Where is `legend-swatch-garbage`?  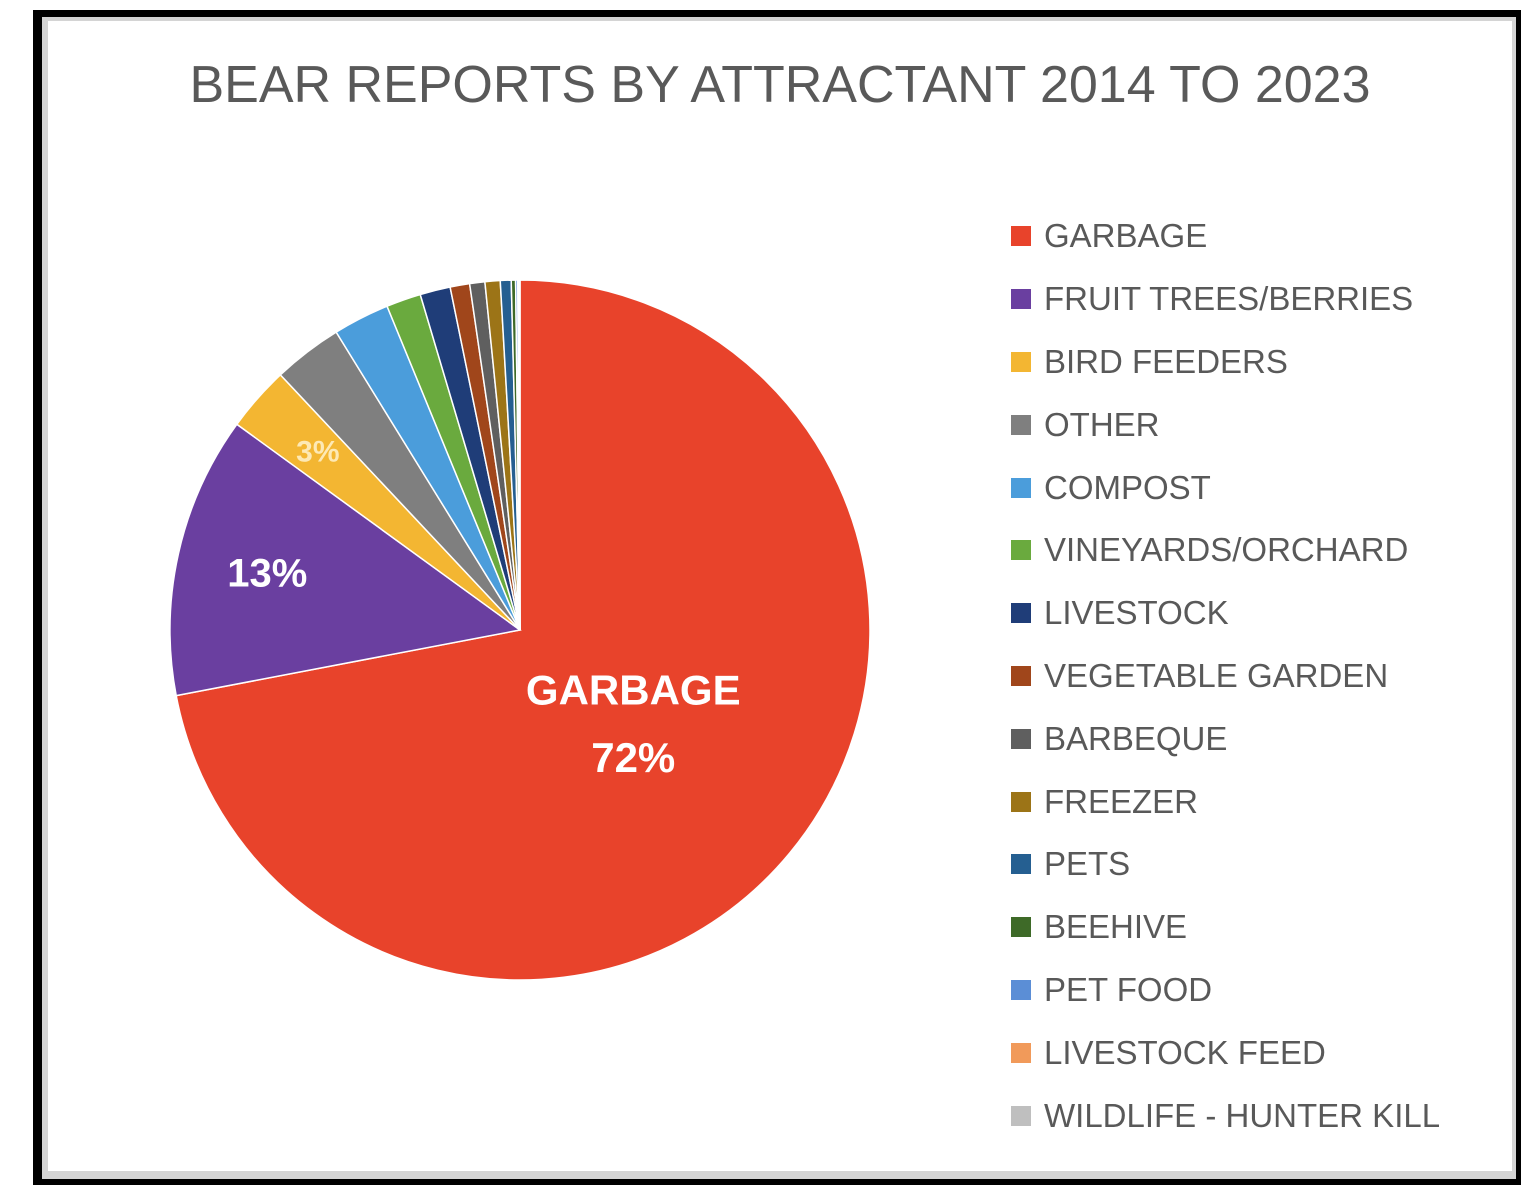
legend-swatch-garbage is located at coordinates (1021, 236).